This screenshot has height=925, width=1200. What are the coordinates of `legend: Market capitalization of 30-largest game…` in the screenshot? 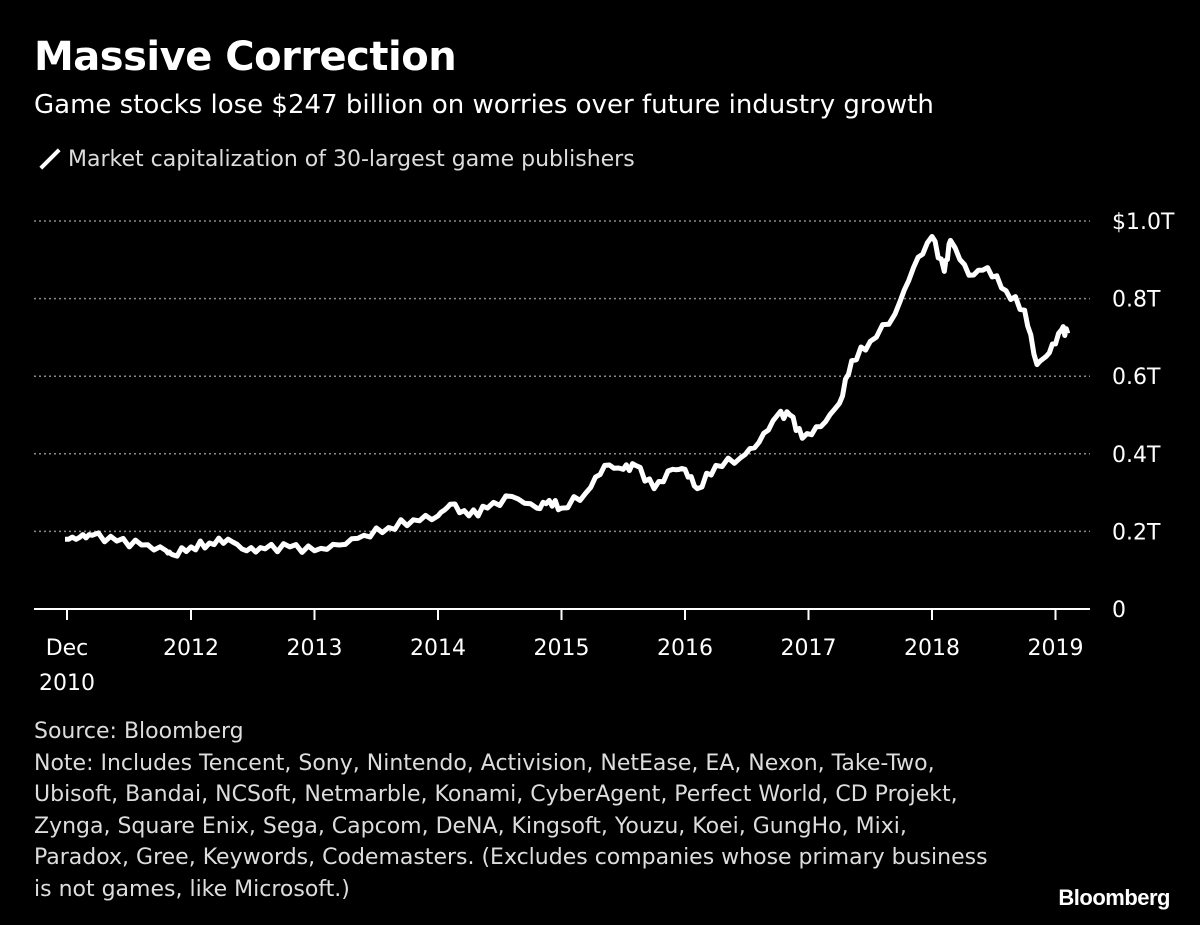 It's located at (337, 159).